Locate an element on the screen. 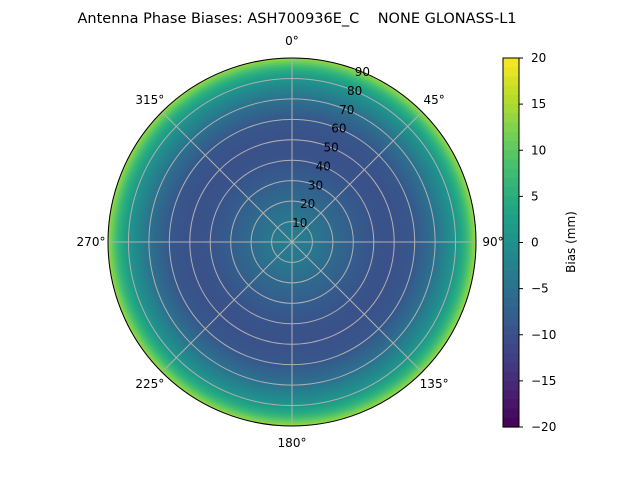 The image size is (640, 484). colorbar-tick-label: −20 is located at coordinates (543, 427).